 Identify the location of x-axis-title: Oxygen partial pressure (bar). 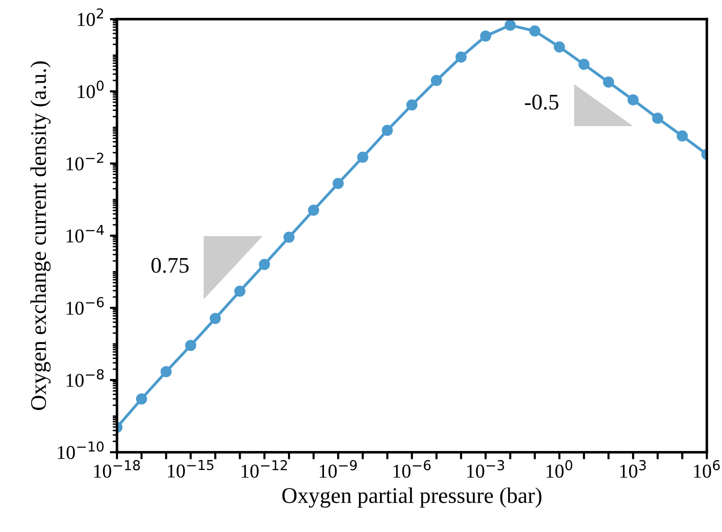
(412, 497).